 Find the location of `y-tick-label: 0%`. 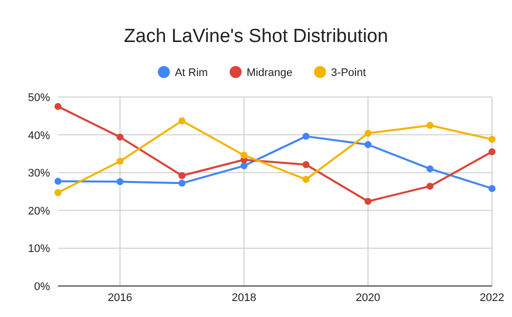

y-tick-label: 0% is located at coordinates (42, 287).